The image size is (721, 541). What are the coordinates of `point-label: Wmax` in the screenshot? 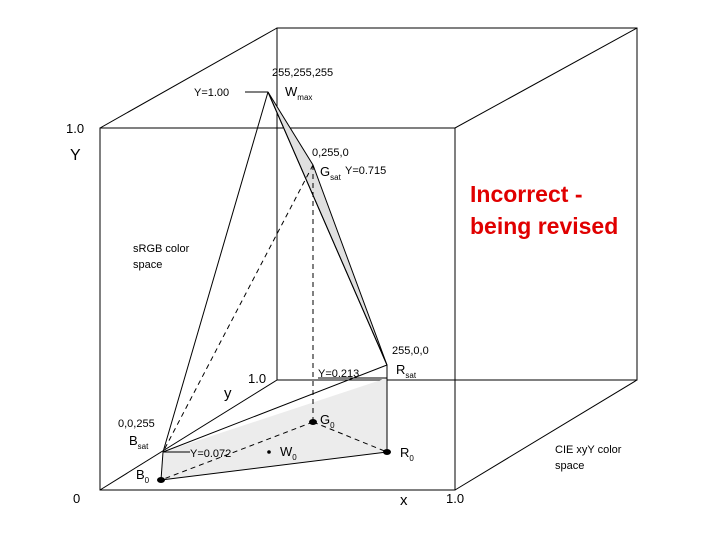 It's located at (298, 93).